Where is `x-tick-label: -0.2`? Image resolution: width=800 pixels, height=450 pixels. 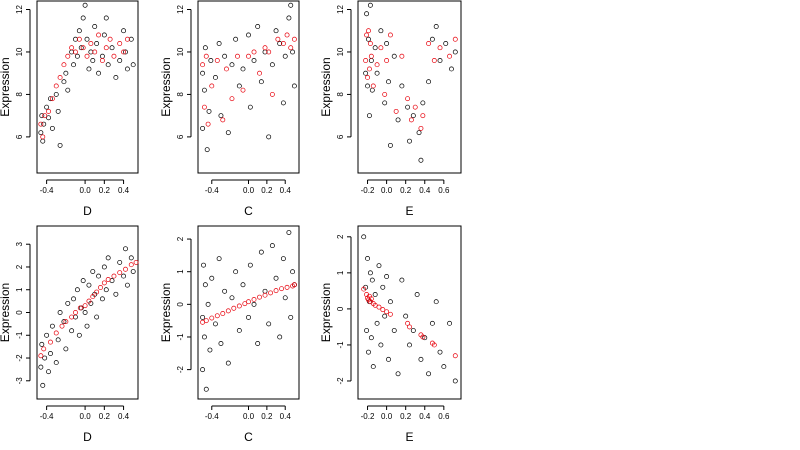 x-tick-label: -0.2 is located at coordinates (368, 190).